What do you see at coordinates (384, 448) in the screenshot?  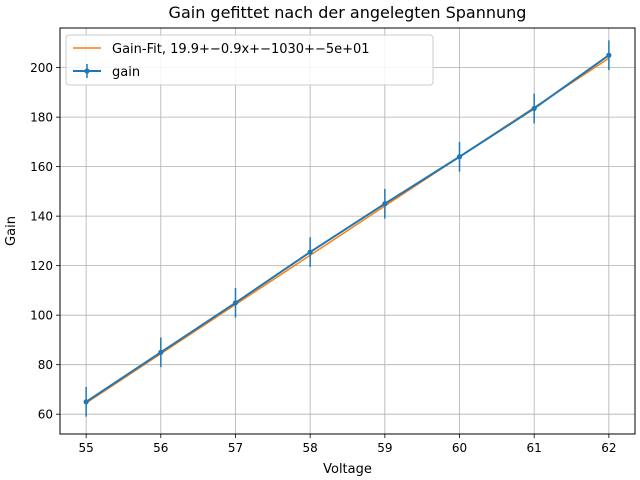 I see `x-tick-label: 59` at bounding box center [384, 448].